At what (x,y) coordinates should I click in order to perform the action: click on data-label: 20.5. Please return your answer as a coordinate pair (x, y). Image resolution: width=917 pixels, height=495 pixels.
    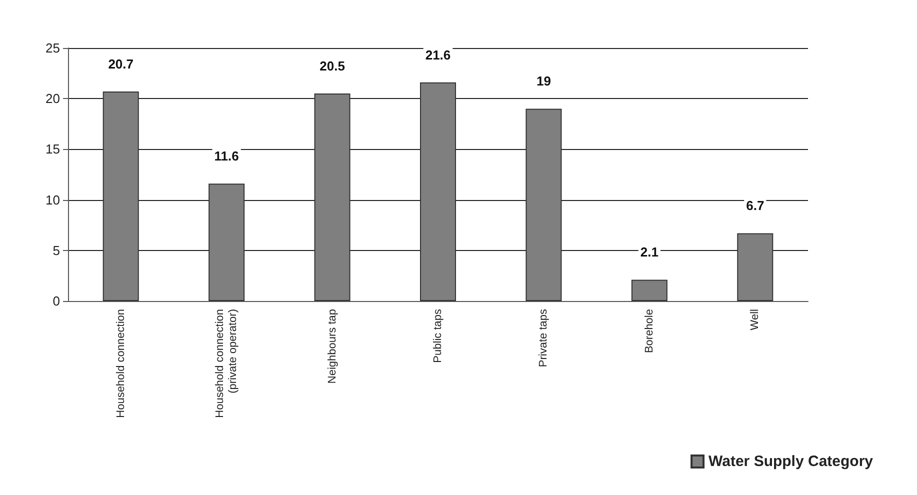
    Looking at the image, I should click on (332, 66).